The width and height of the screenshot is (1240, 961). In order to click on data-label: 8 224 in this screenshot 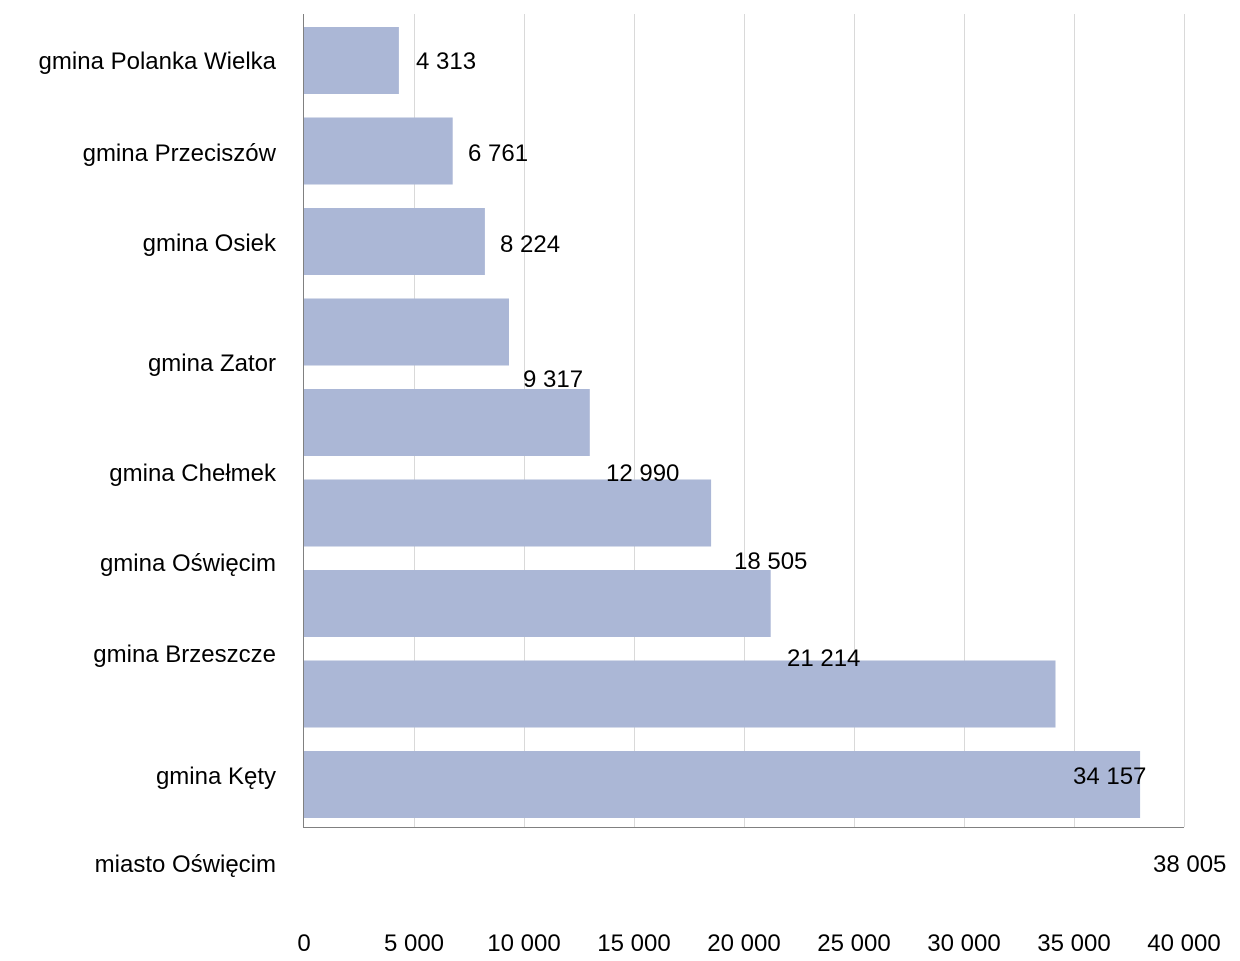, I will do `click(530, 244)`.